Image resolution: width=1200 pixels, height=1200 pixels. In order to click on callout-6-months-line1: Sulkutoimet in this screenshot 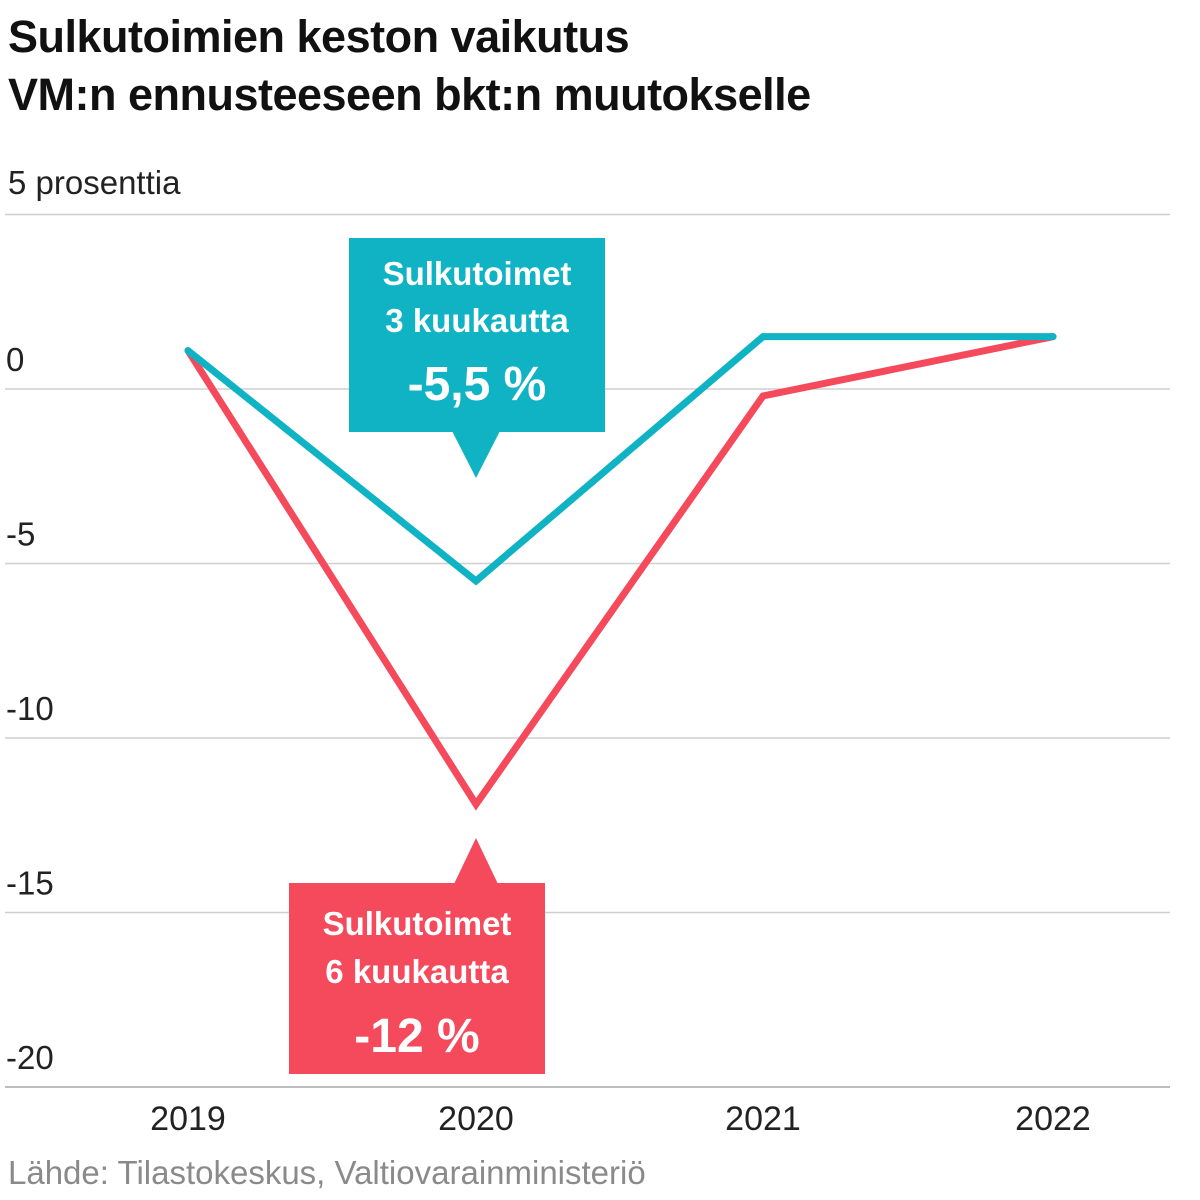, I will do `click(417, 923)`.